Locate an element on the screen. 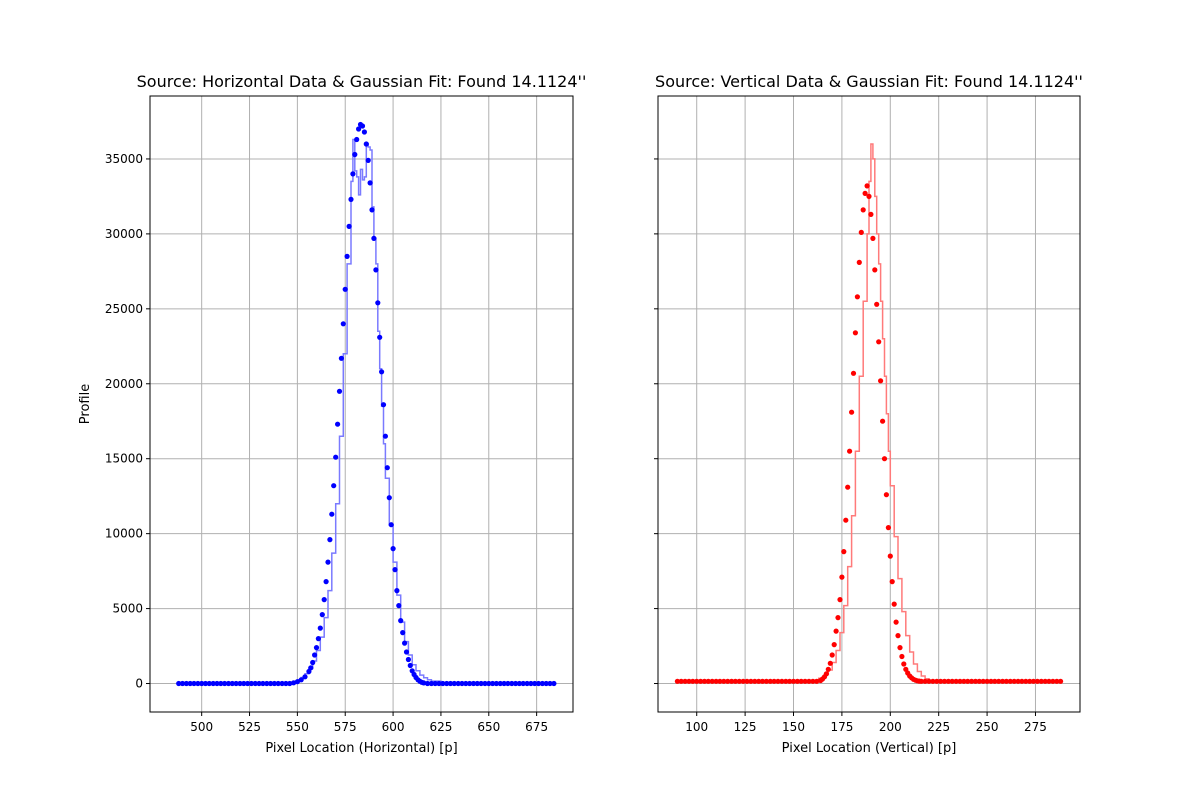 This screenshot has height=800, width=1200. y-tick-label: 30000 is located at coordinates (124, 234).